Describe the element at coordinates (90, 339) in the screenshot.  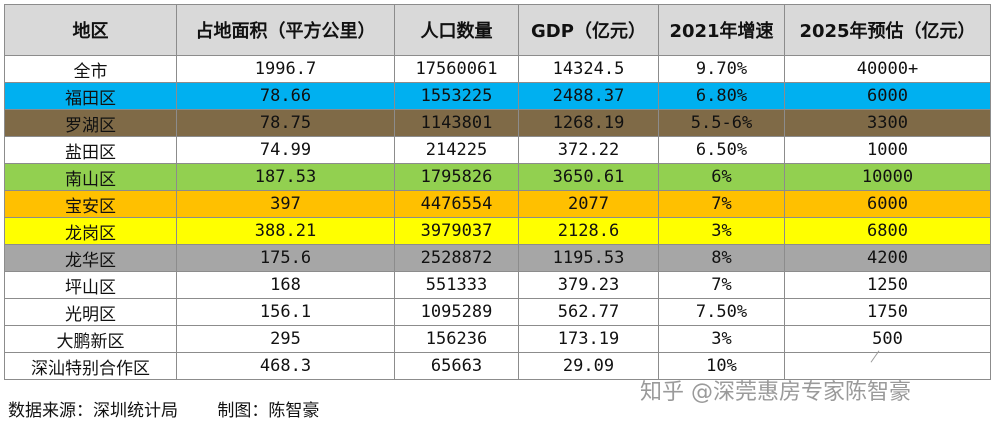
I see `cell-region: 大鹏新区` at that location.